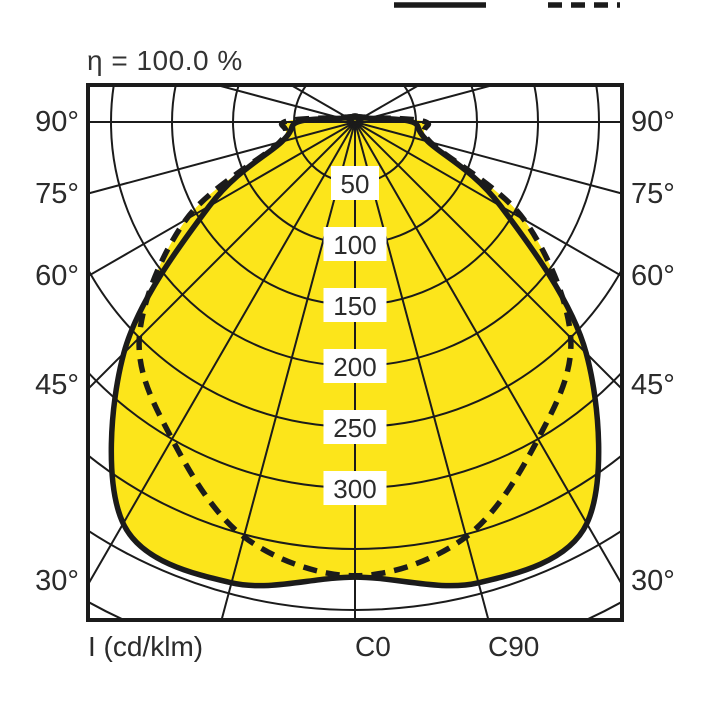 Image resolution: width=708 pixels, height=708 pixels. I want to click on angle-label-right: 60°, so click(653, 276).